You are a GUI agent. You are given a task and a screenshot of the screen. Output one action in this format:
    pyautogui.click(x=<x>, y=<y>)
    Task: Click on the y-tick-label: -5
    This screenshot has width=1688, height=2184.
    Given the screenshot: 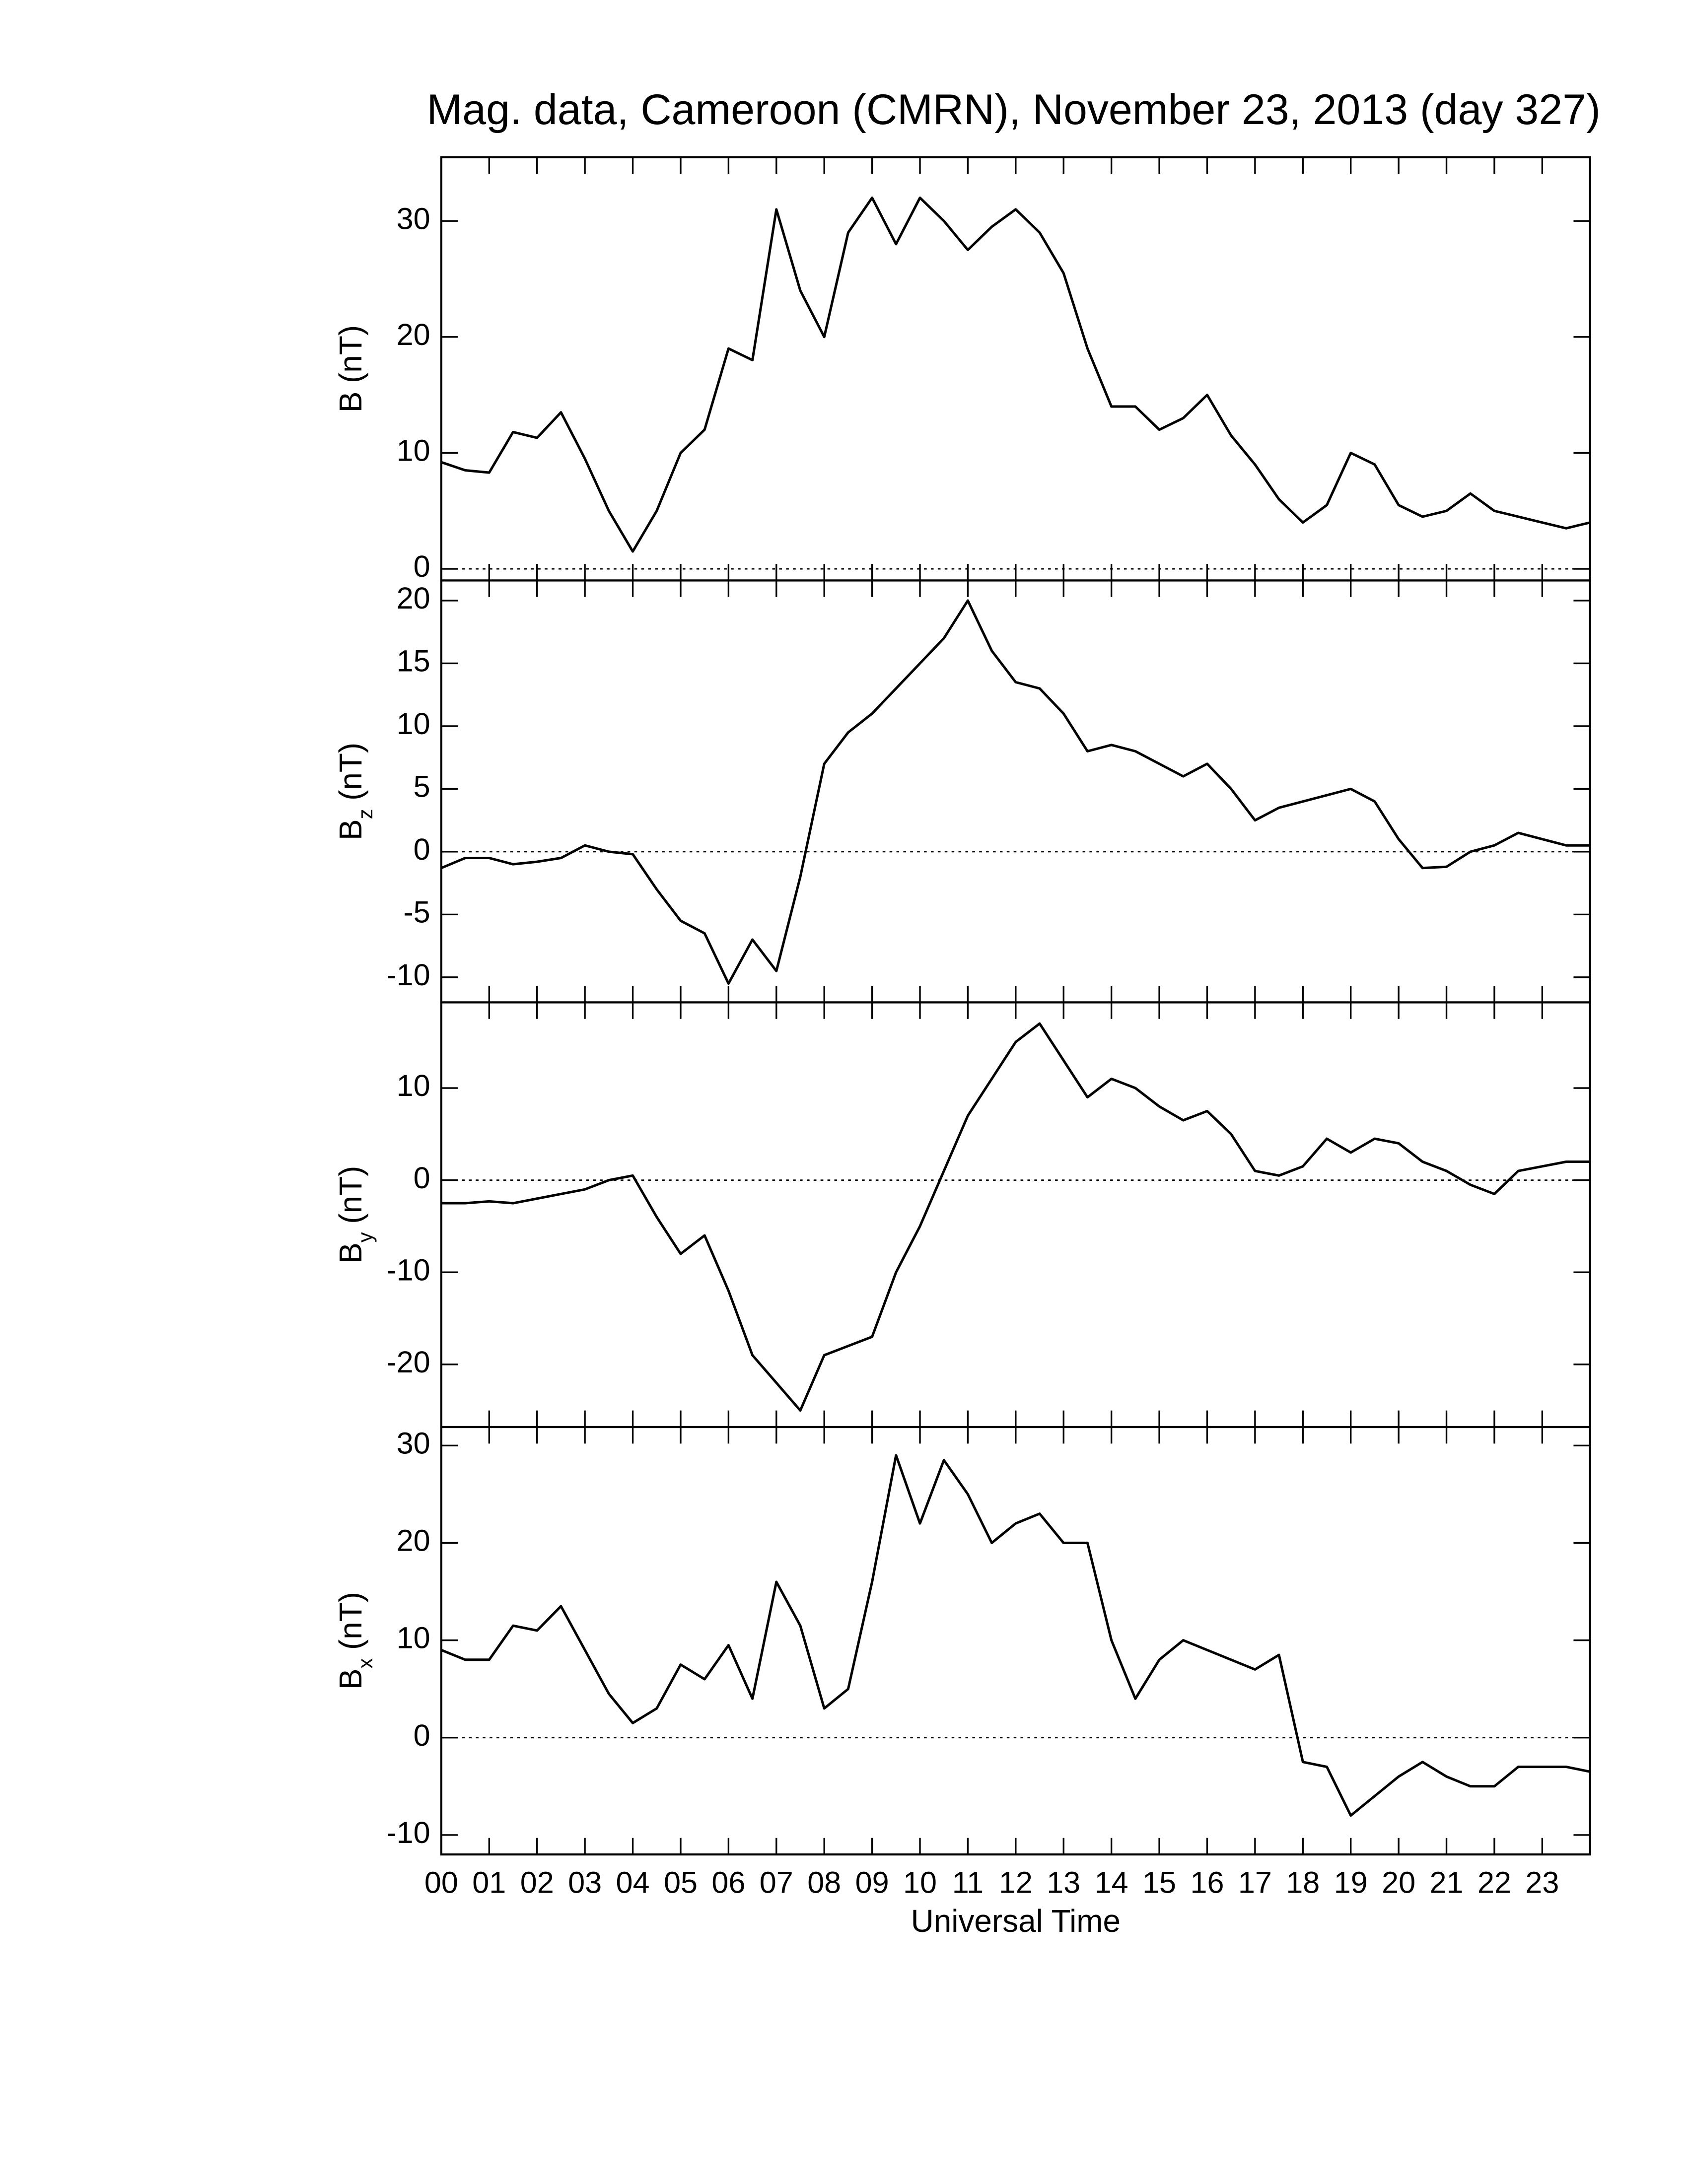 What is the action you would take?
    pyautogui.click(x=416, y=912)
    